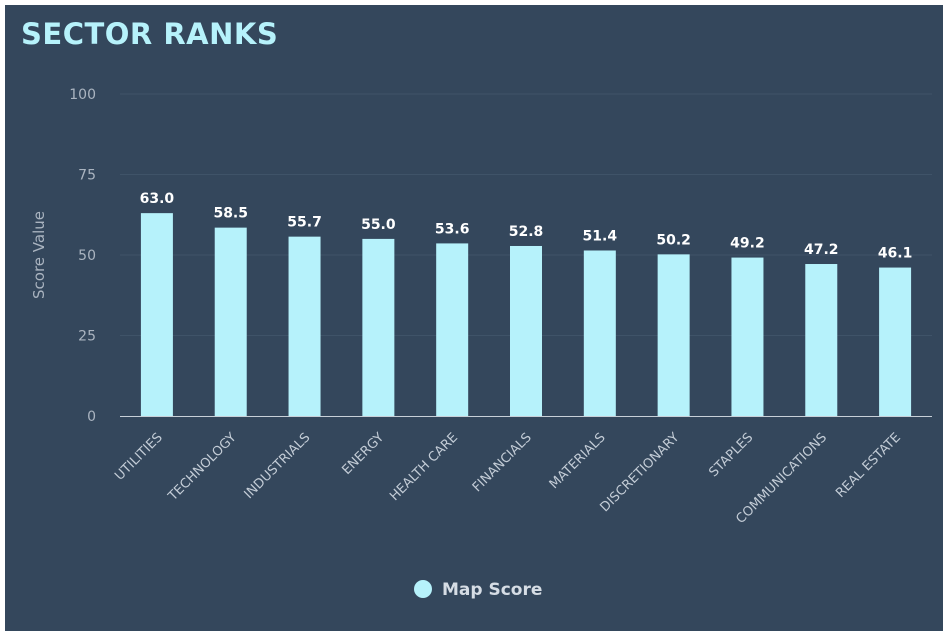 The image size is (948, 638). I want to click on bar-discretionary, so click(673, 335).